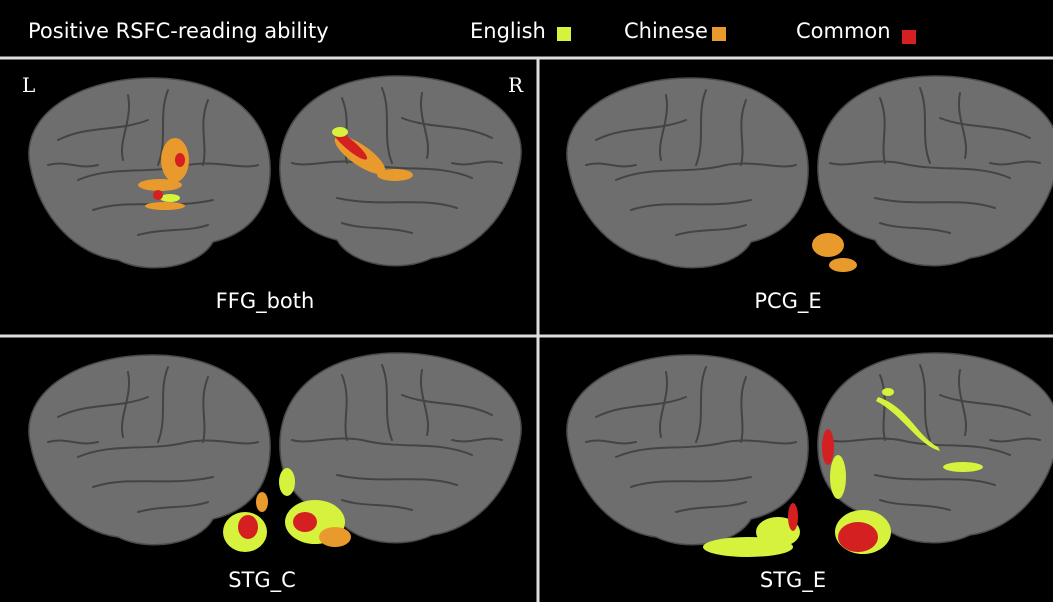 The width and height of the screenshot is (1053, 602). Describe the element at coordinates (262, 580) in the screenshot. I see `panel-label: STG_C` at that location.